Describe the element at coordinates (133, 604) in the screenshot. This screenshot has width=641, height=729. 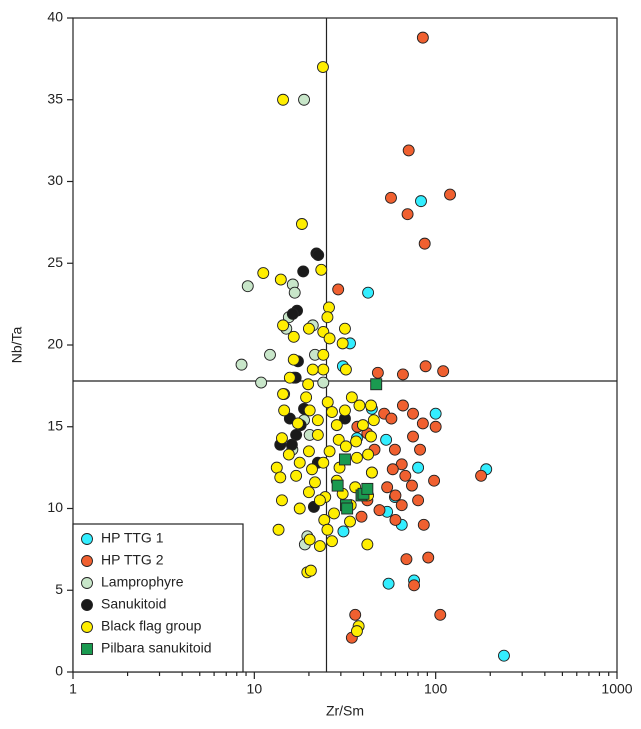
I see `legend-label: Sanukitoid` at that location.